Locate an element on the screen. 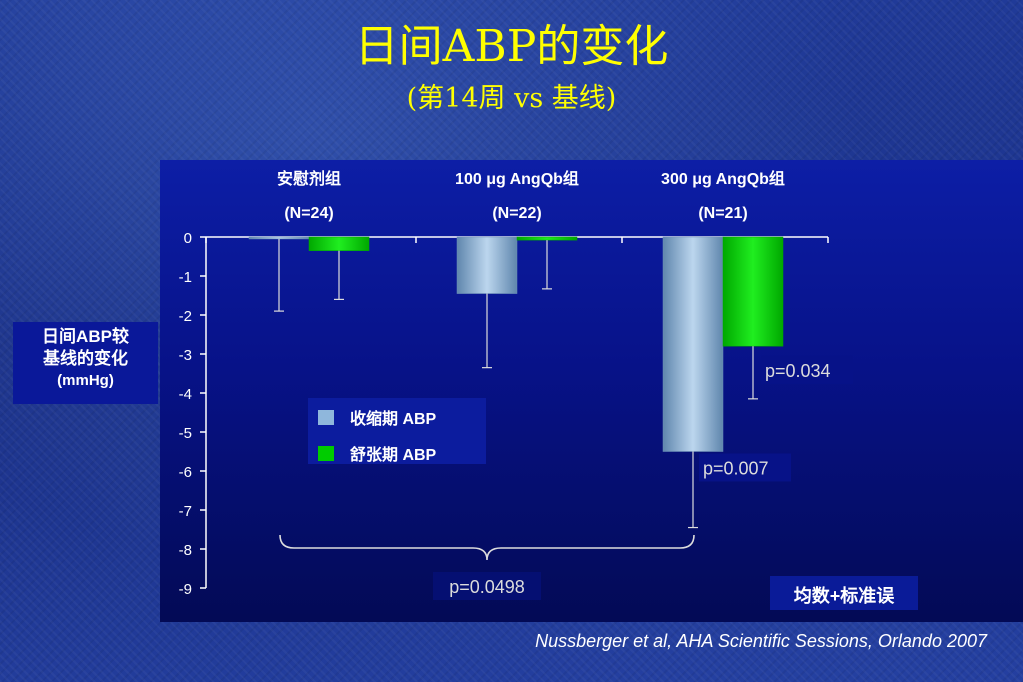 The width and height of the screenshot is (1023, 682). legend-label: 舒张期 ABP is located at coordinates (393, 454).